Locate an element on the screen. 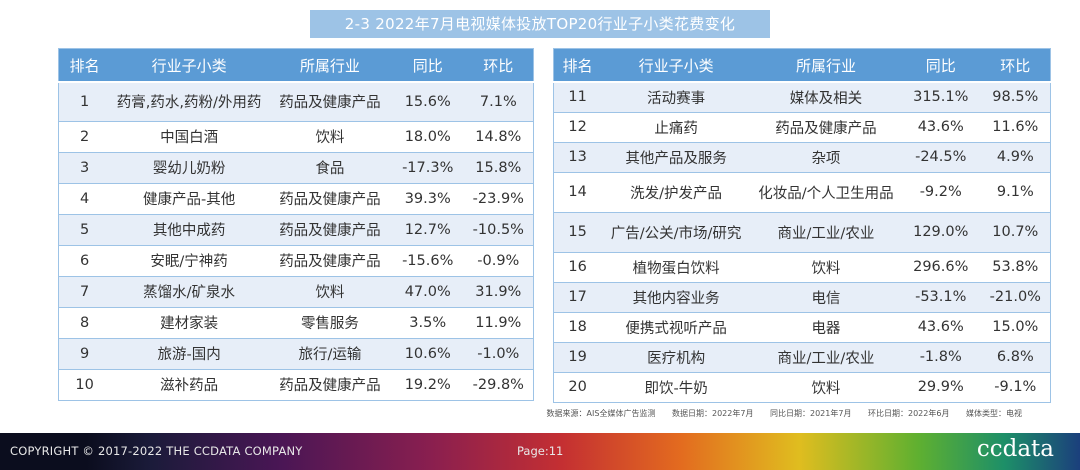  table-row: 5 其他中成药 药品及健康产品 12.7% -10.5% is located at coordinates (296, 229).